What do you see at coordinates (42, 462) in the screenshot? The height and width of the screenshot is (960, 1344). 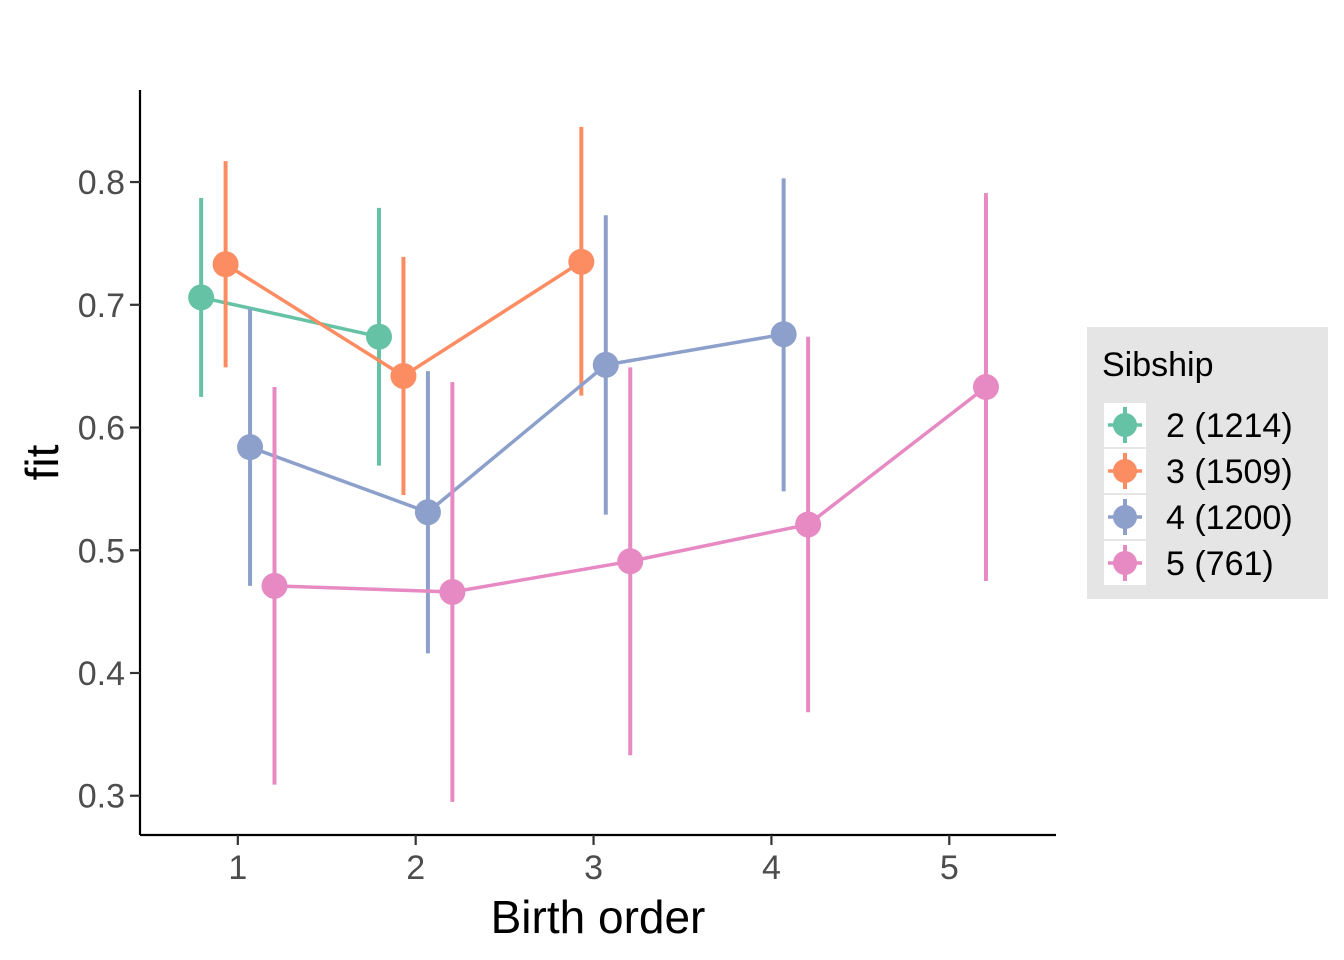 I see `y-axis-title: fit` at bounding box center [42, 462].